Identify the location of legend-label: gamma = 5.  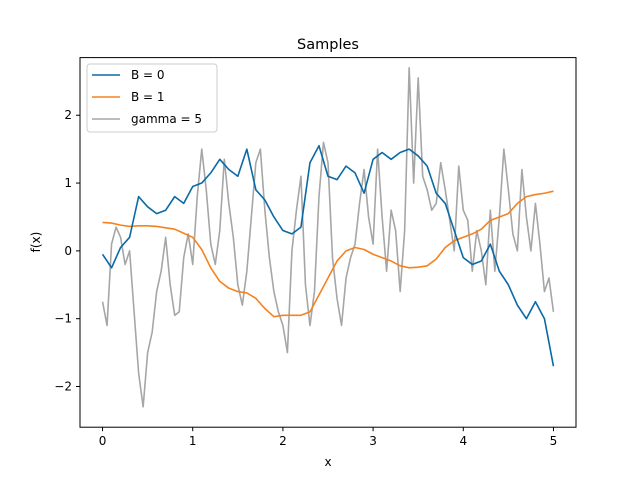
(166, 119).